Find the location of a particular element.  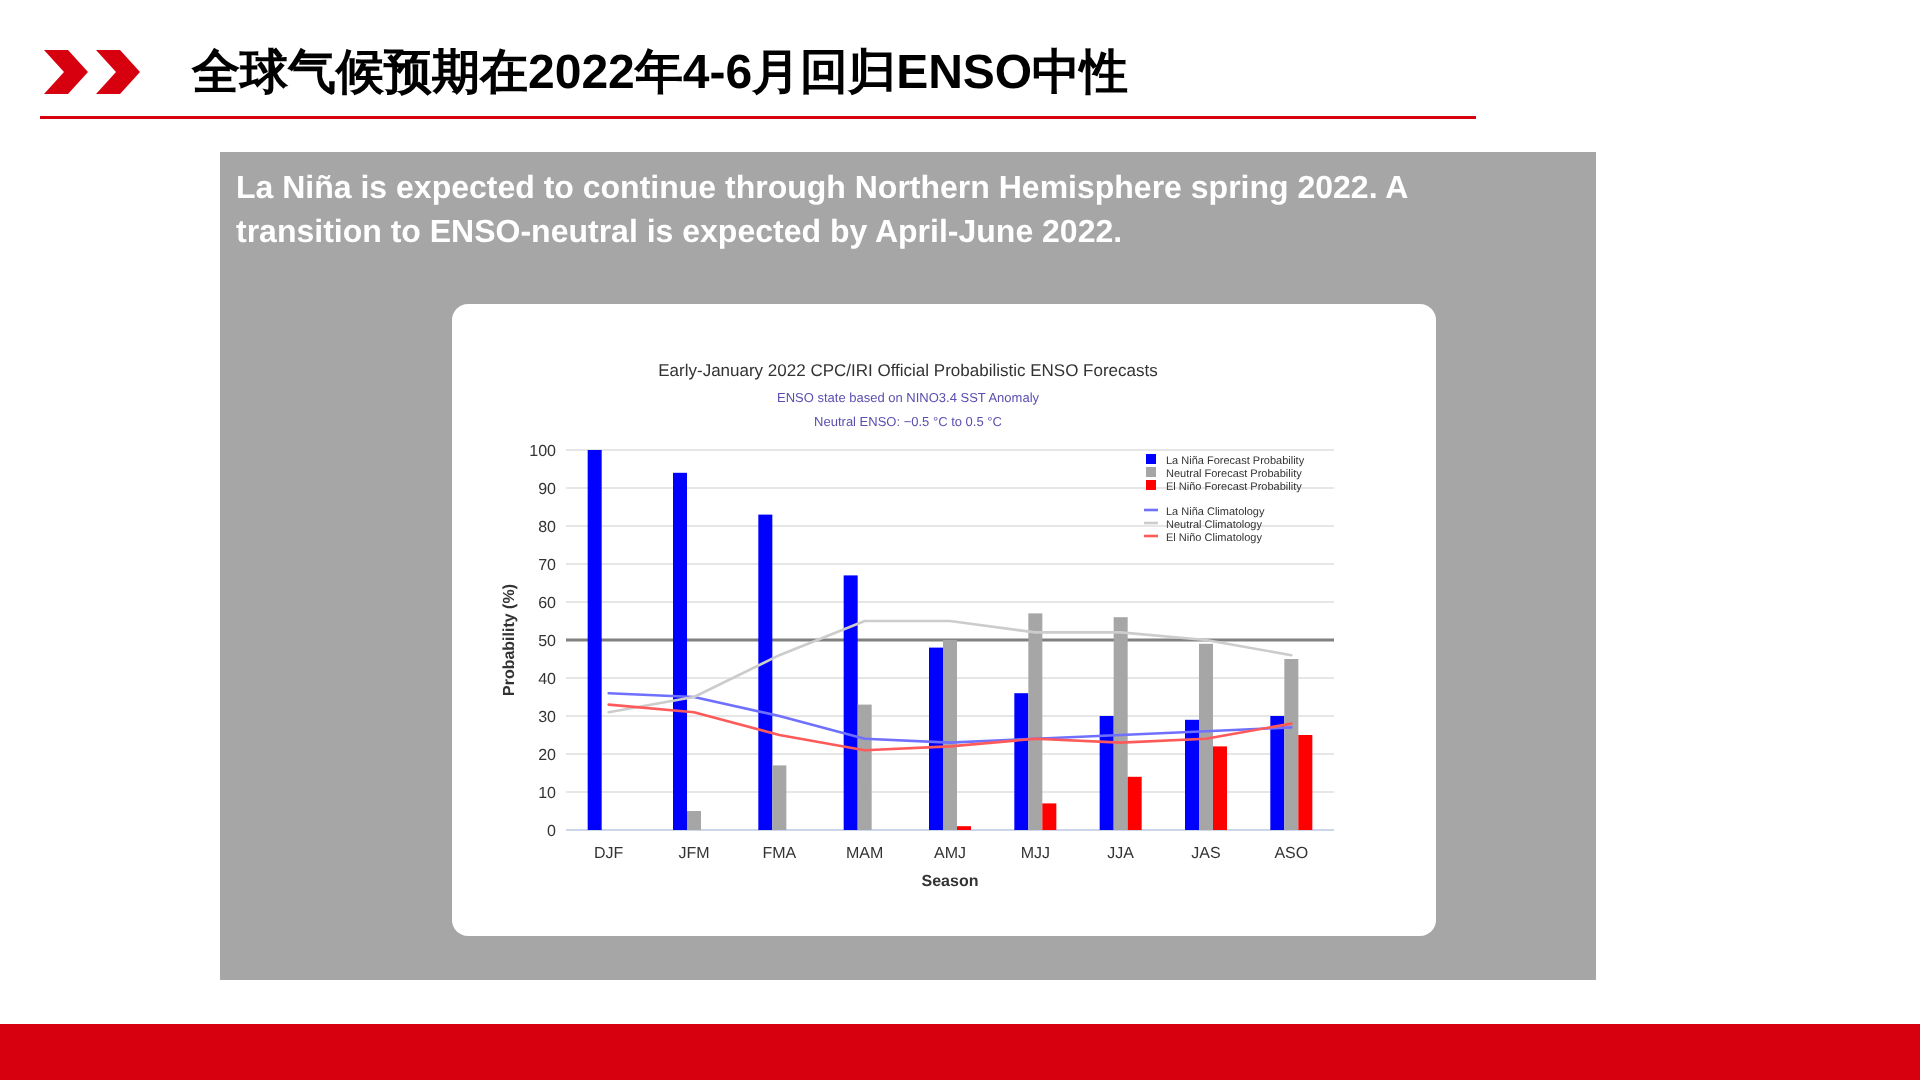

x-tick-label: JJA is located at coordinates (1121, 853).